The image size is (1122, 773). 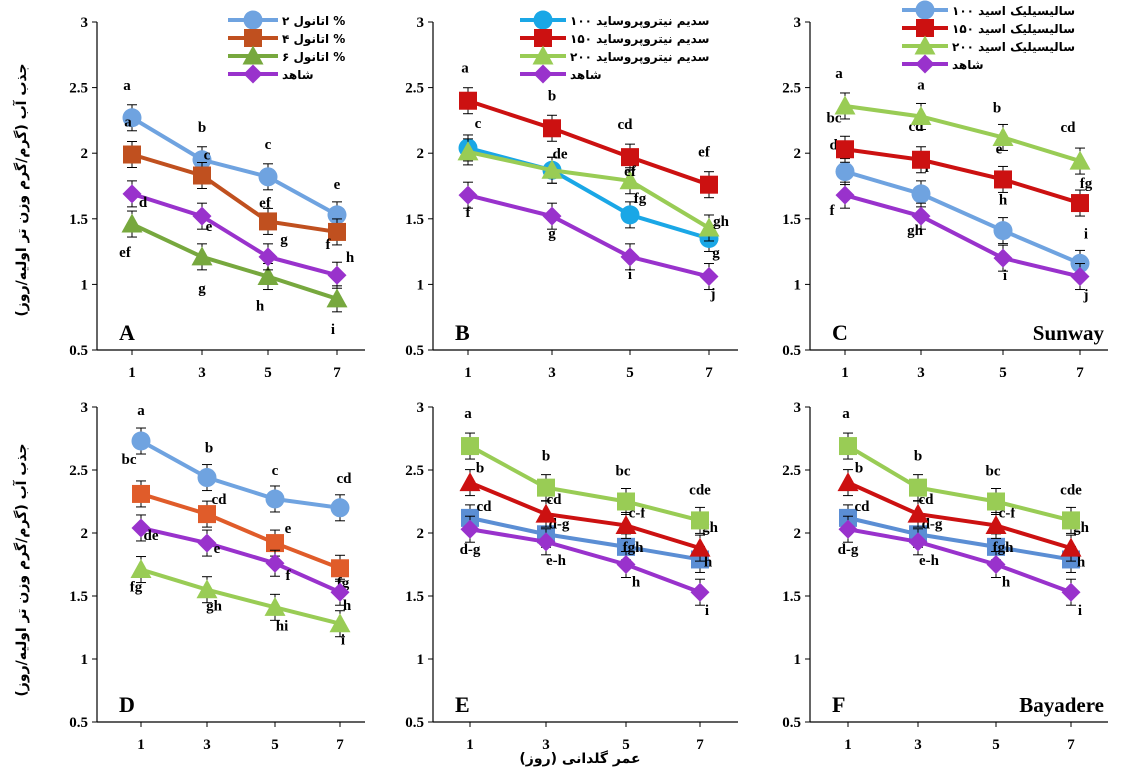 What do you see at coordinates (234, 184) in the screenshot?
I see `series-2: a c ef f` at bounding box center [234, 184].